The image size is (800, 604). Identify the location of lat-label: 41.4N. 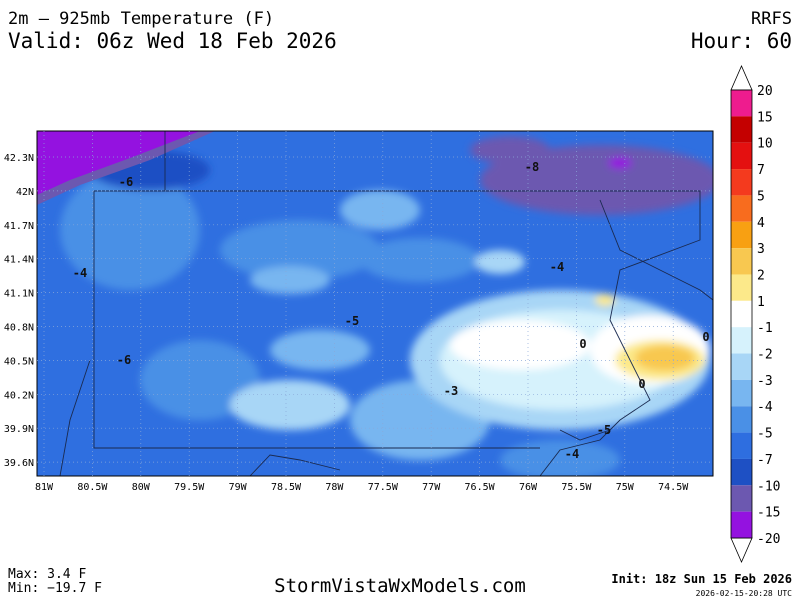
(19, 260).